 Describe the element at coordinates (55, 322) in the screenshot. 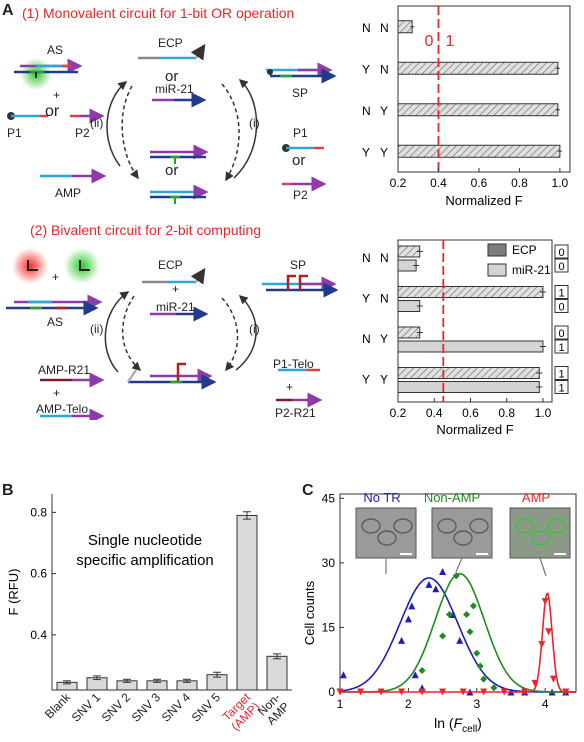

I see `as-label-2: AS` at that location.